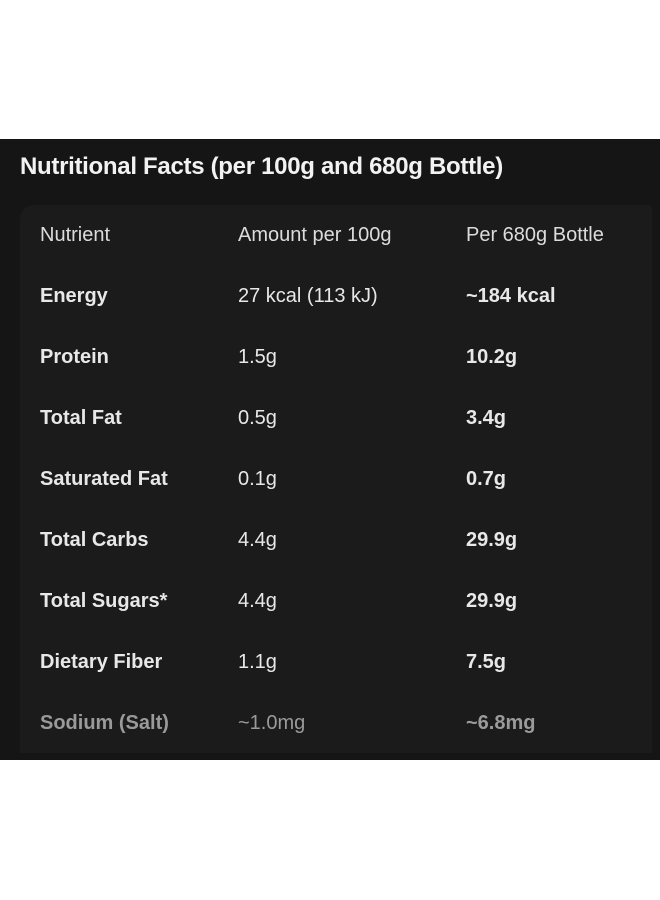 The width and height of the screenshot is (660, 900). What do you see at coordinates (75, 235) in the screenshot?
I see `header-nutrient: Nutrient` at bounding box center [75, 235].